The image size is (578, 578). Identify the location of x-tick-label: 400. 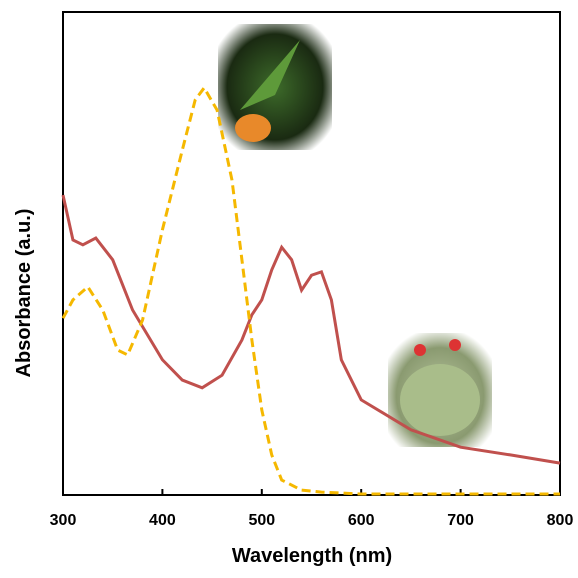
(162, 520).